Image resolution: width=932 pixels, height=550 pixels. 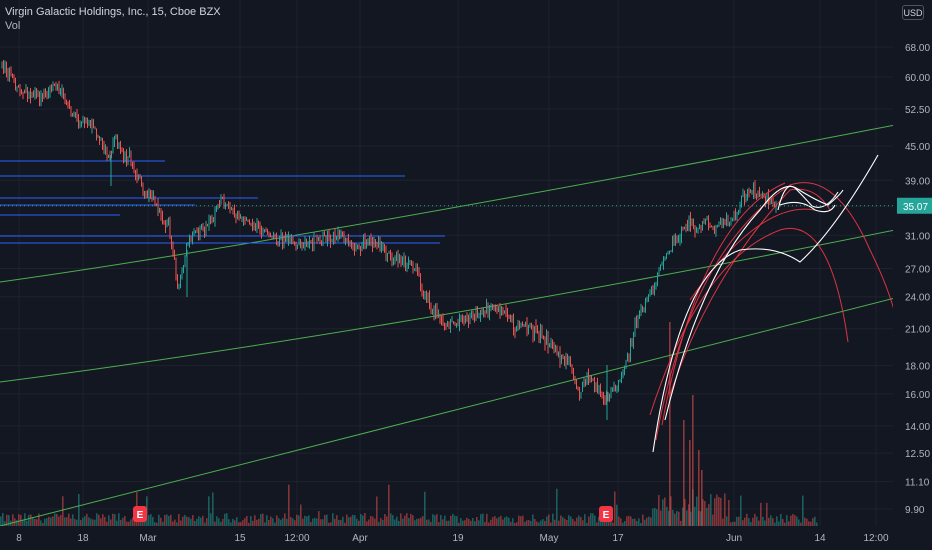 What do you see at coordinates (913, 12) in the screenshot?
I see `currency-button: USD` at bounding box center [913, 12].